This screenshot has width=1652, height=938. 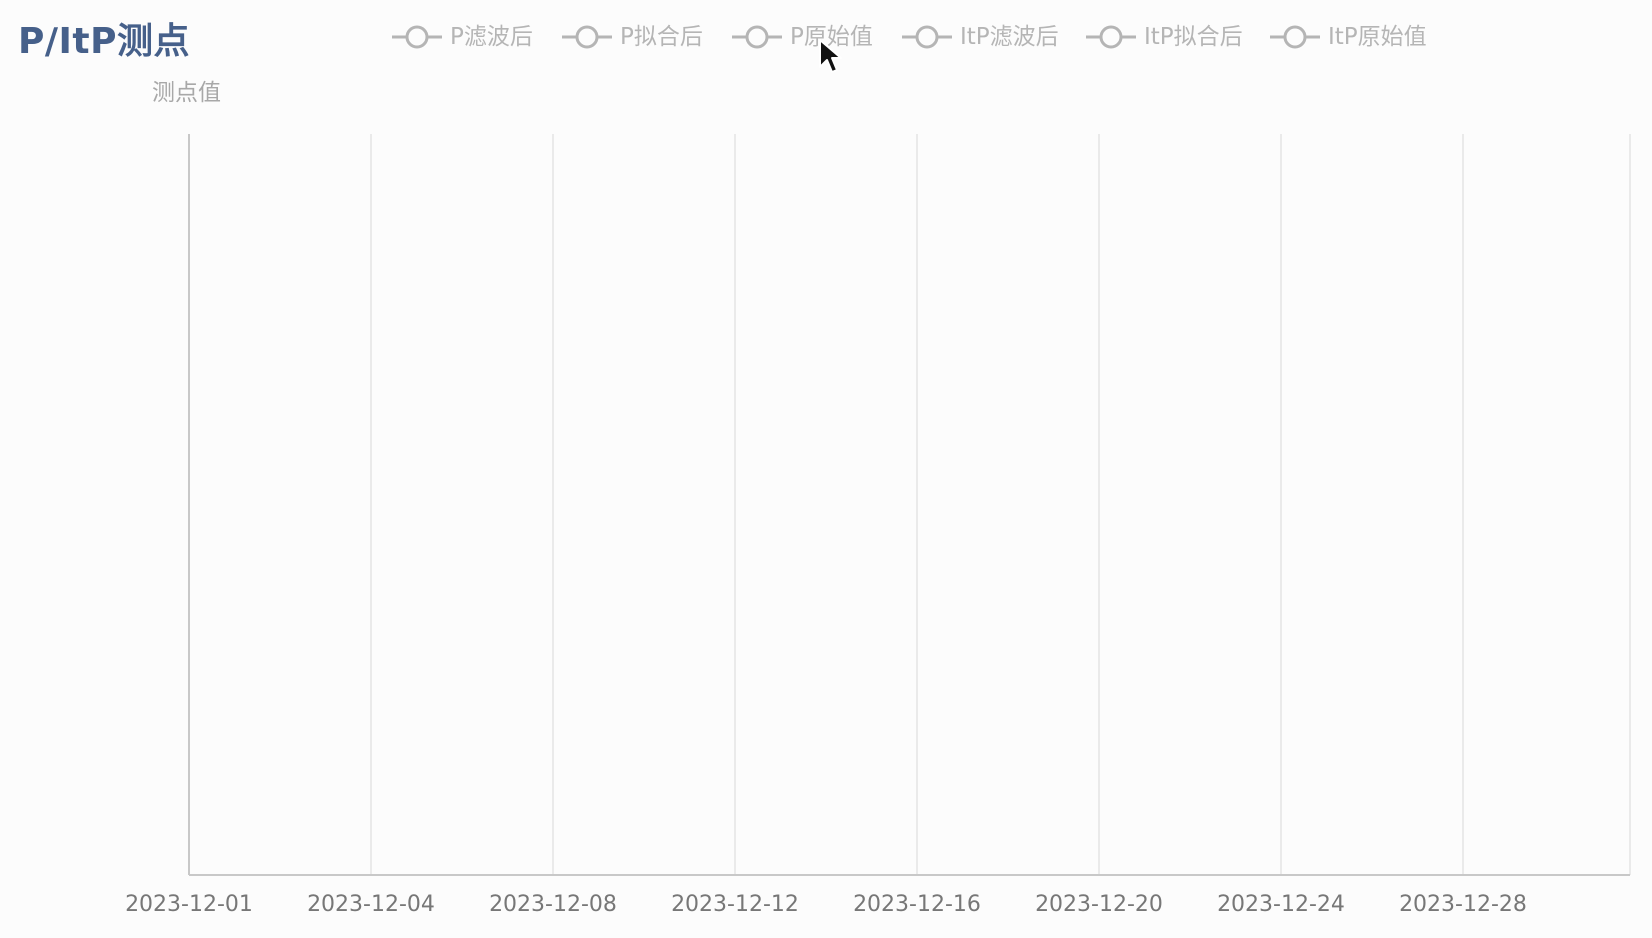 I want to click on x-tick-label: 2023-12-20, so click(x=1099, y=904).